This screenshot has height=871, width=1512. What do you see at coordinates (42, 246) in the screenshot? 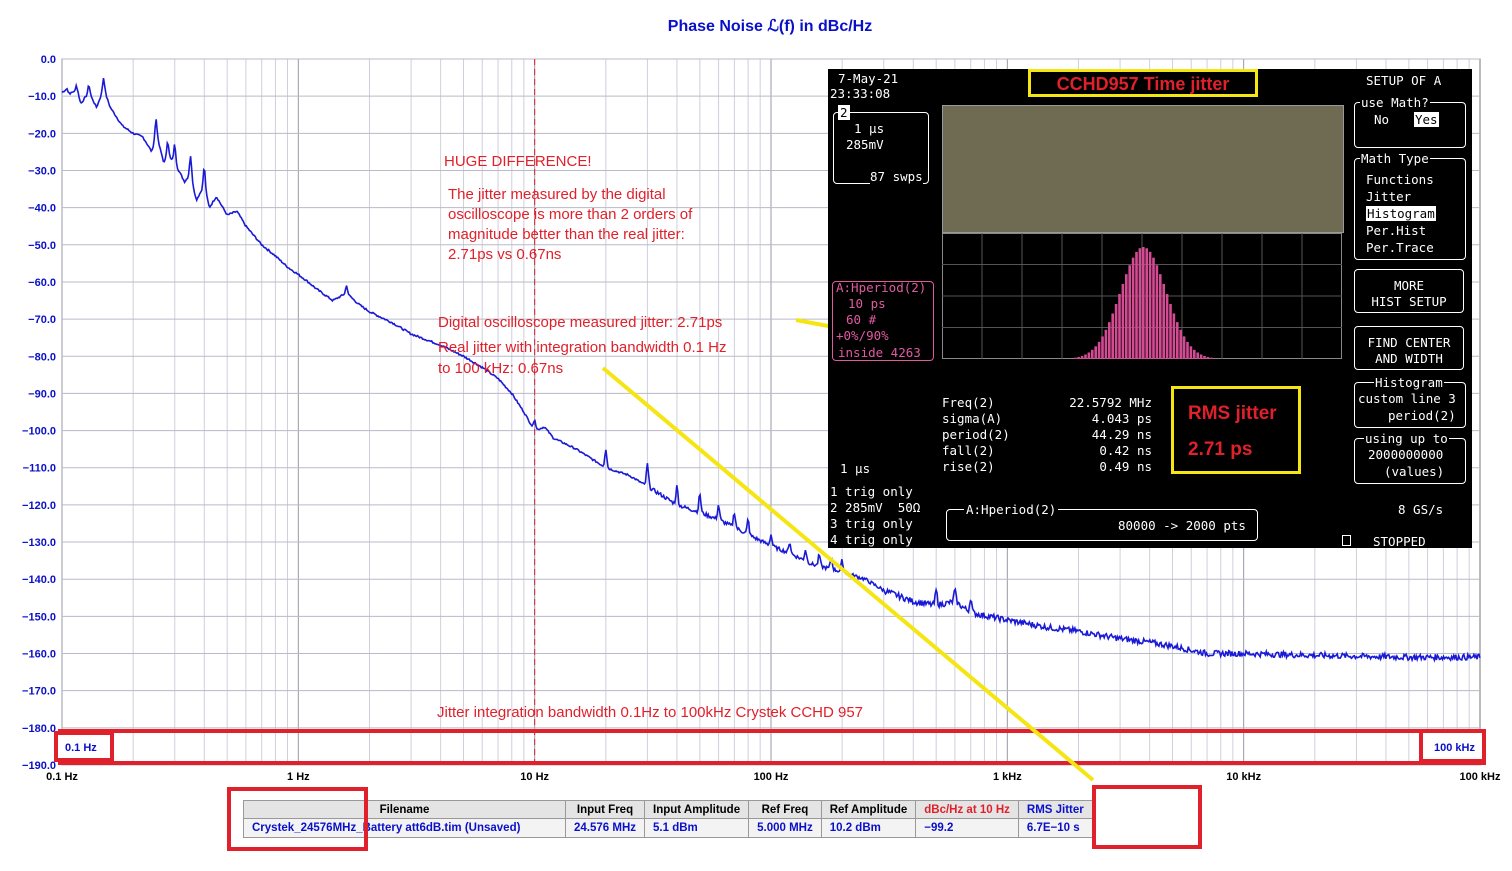
I see `y-tick-label: −50.0` at bounding box center [42, 246].